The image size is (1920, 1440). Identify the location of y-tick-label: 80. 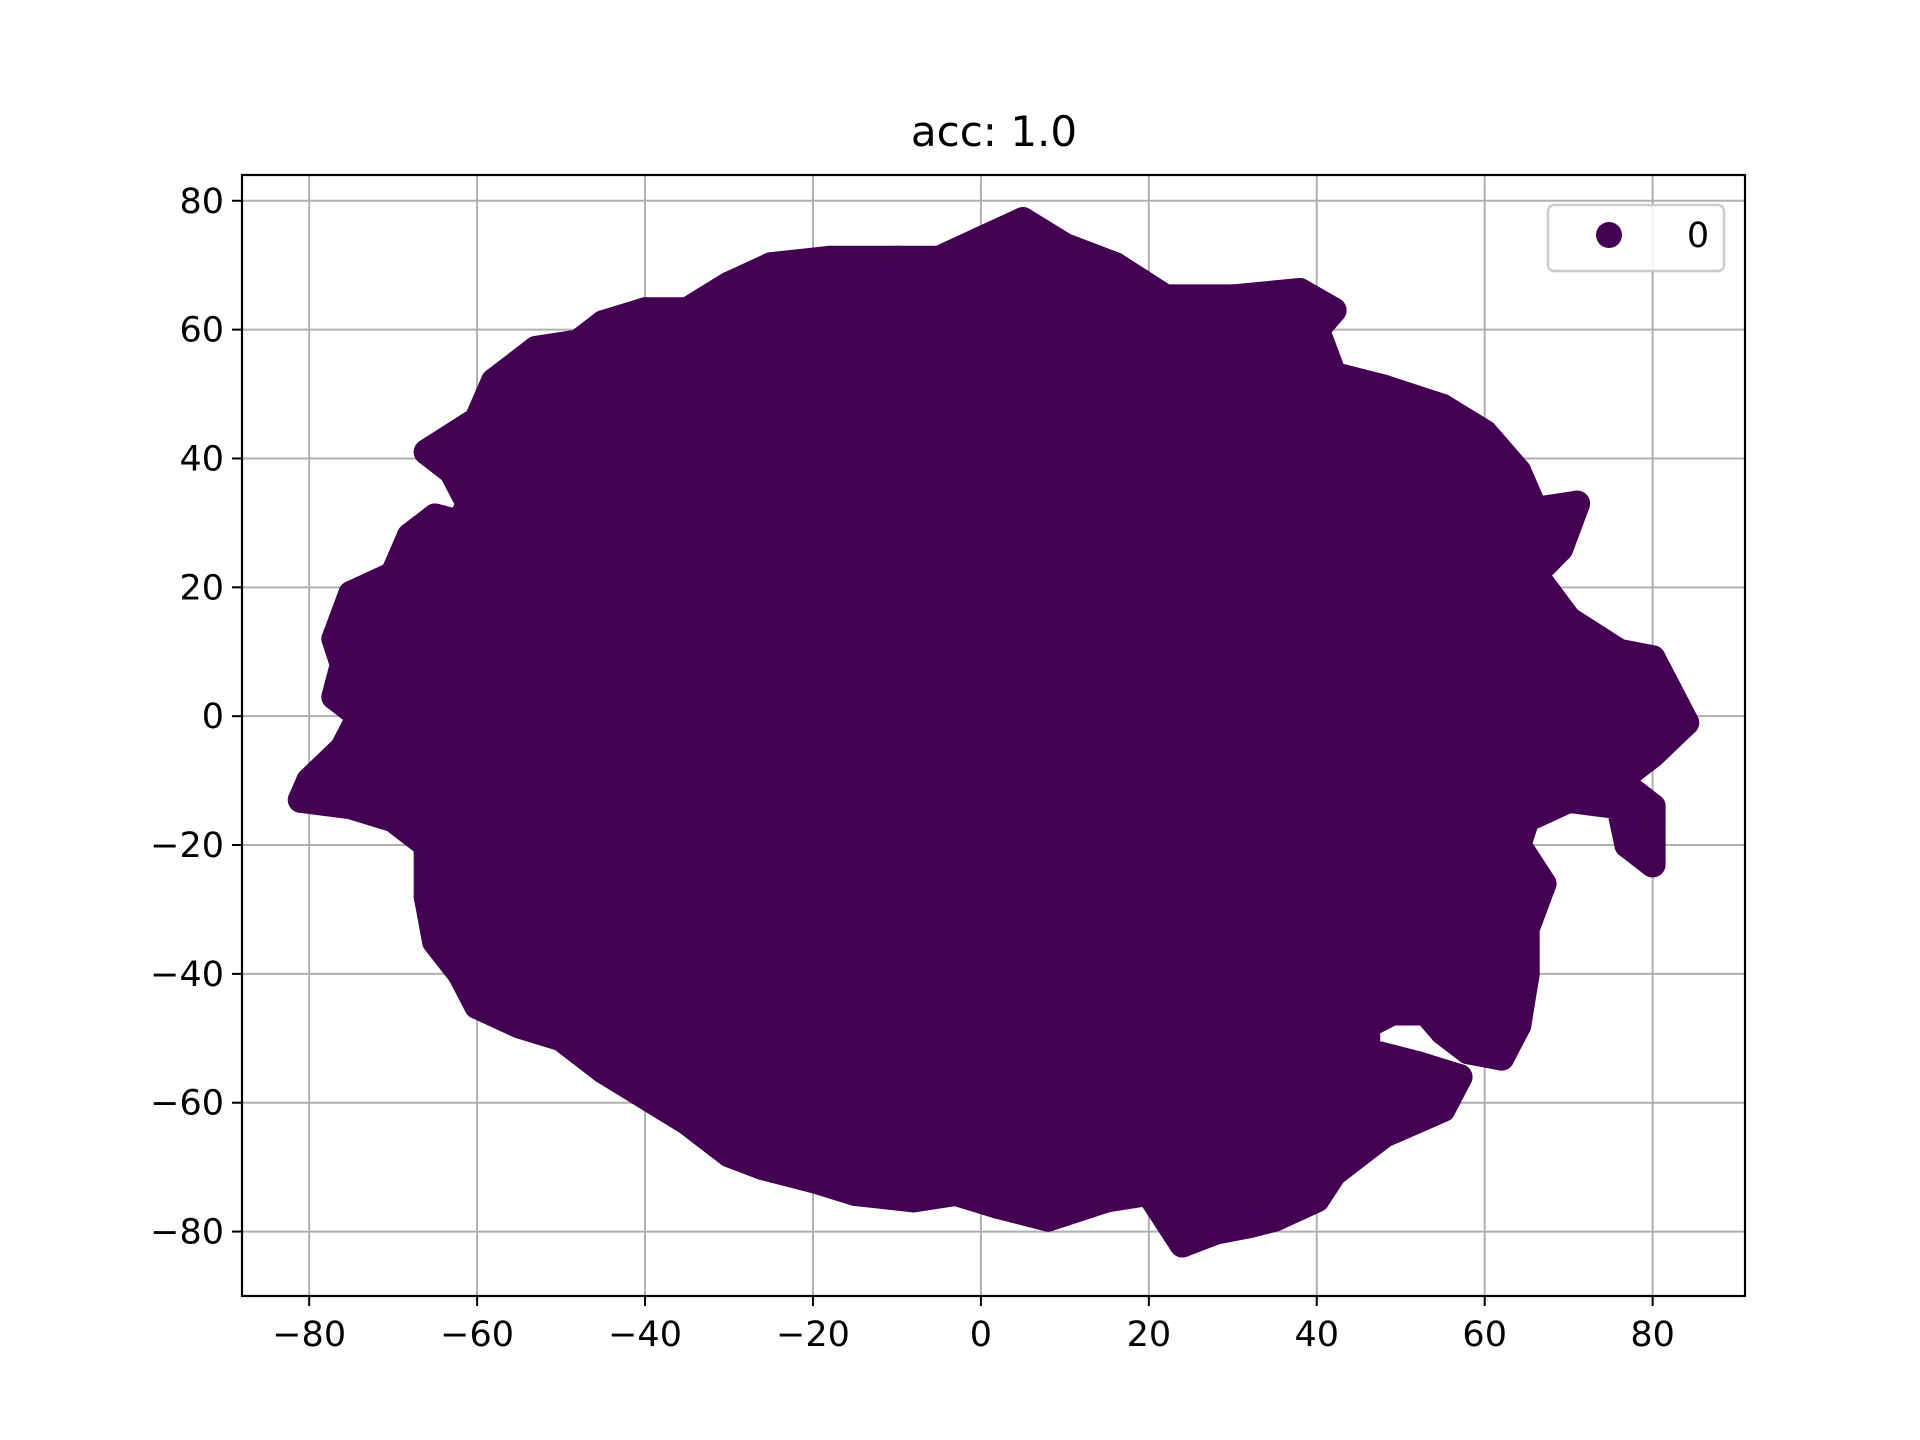
(201, 202).